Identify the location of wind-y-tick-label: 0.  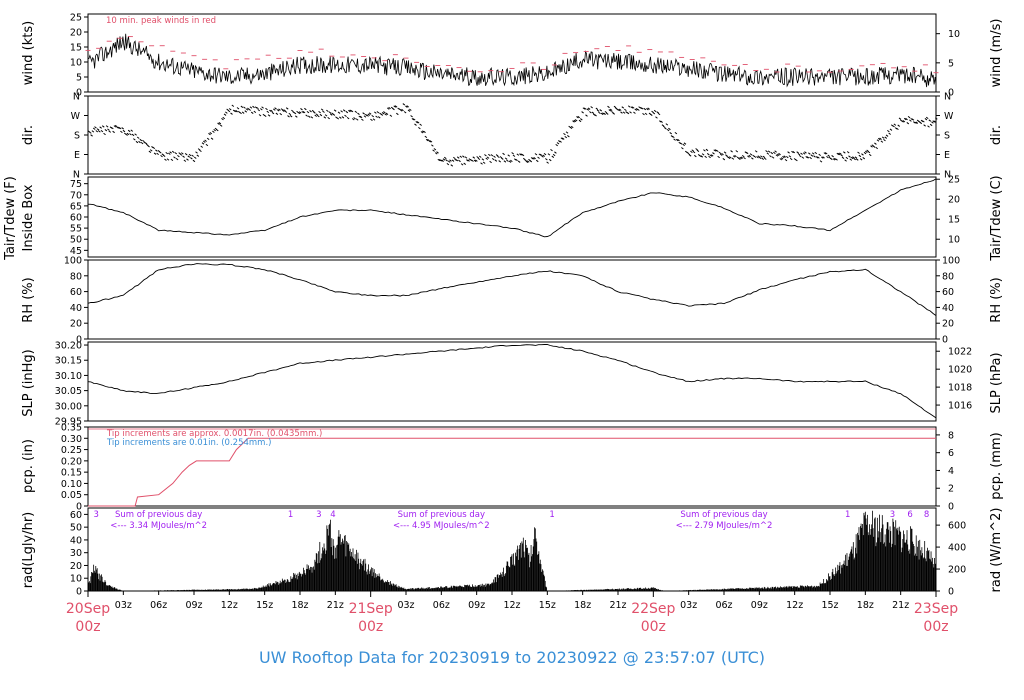
(79, 93).